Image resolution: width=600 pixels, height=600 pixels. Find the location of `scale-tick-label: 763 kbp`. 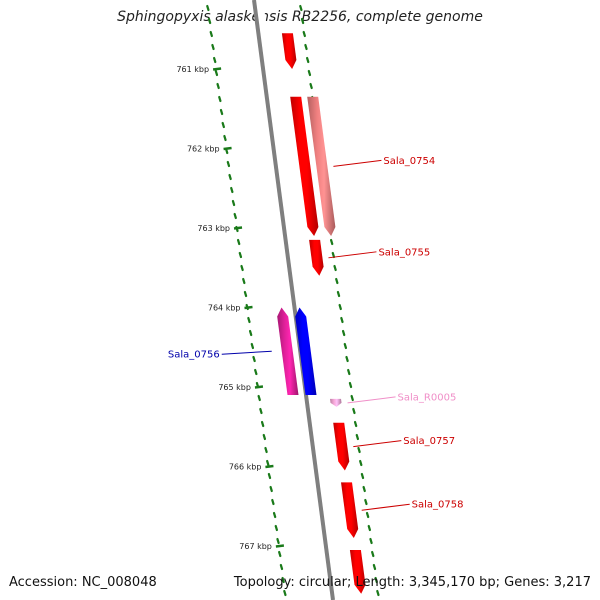

scale-tick-label: 763 kbp is located at coordinates (213, 228).